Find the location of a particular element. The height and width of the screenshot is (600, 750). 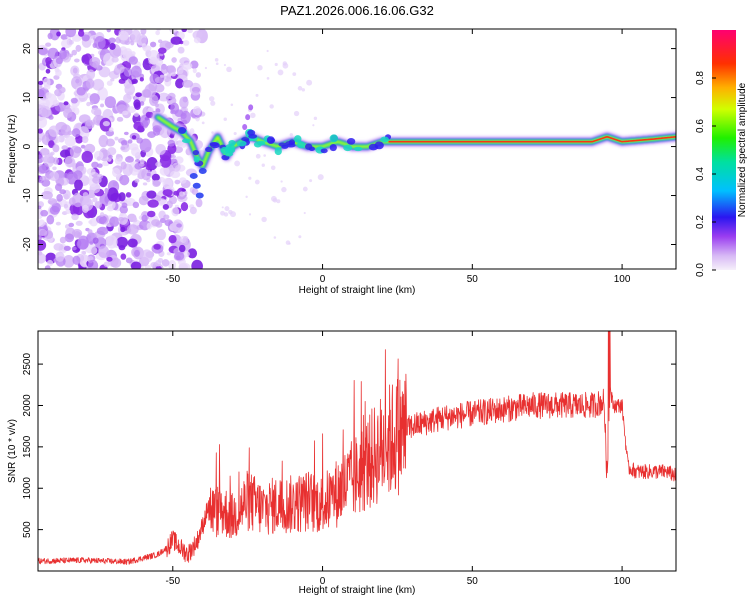

colorbar-gradient is located at coordinates (724, 150).